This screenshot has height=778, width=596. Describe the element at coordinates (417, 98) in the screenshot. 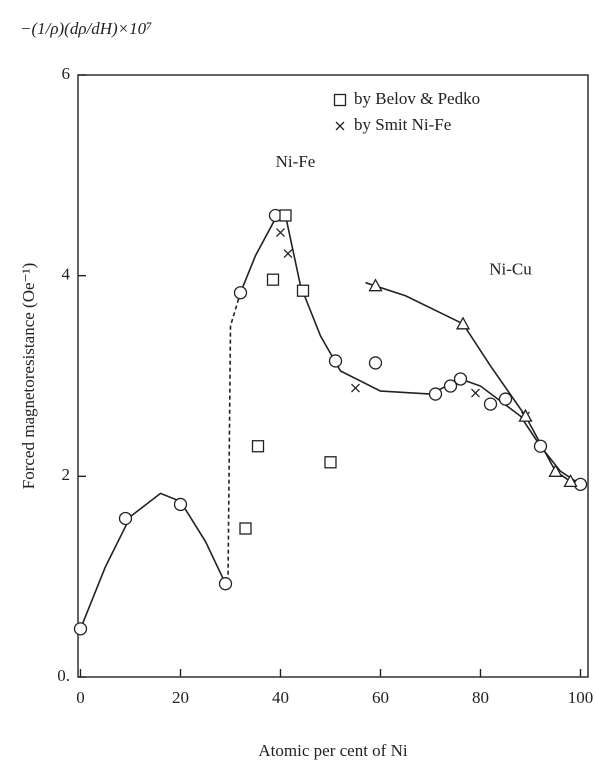

I see `legend-label: by Belov & Pedko` at that location.